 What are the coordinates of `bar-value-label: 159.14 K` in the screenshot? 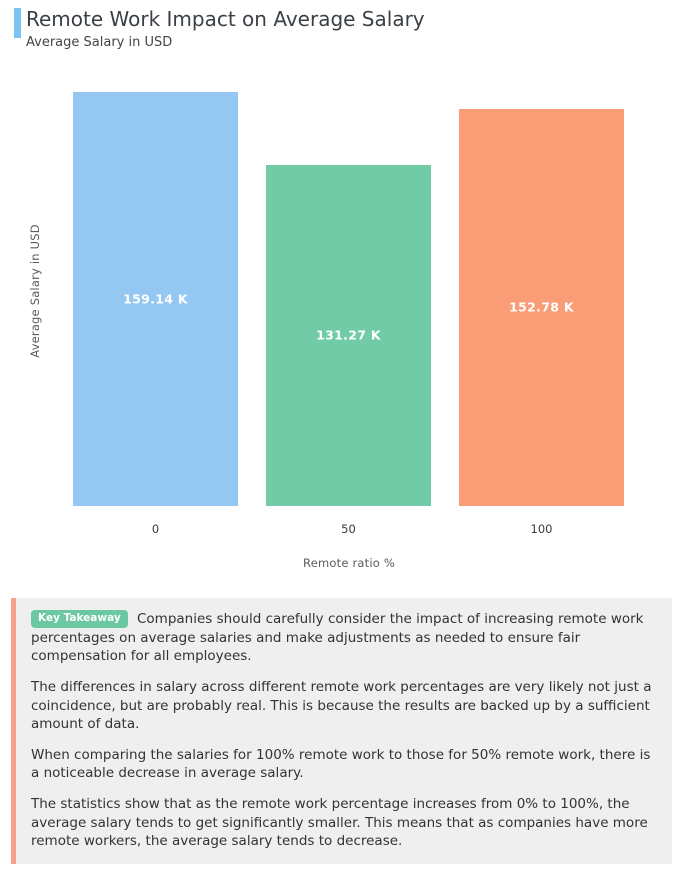 It's located at (155, 299).